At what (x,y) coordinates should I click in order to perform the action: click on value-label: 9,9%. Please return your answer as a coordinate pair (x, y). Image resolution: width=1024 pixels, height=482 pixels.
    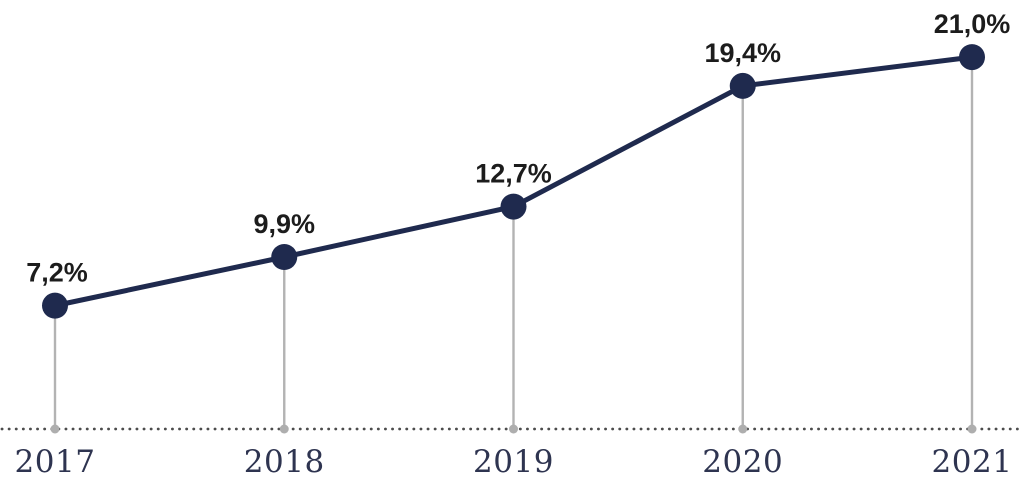
    Looking at the image, I should click on (284, 224).